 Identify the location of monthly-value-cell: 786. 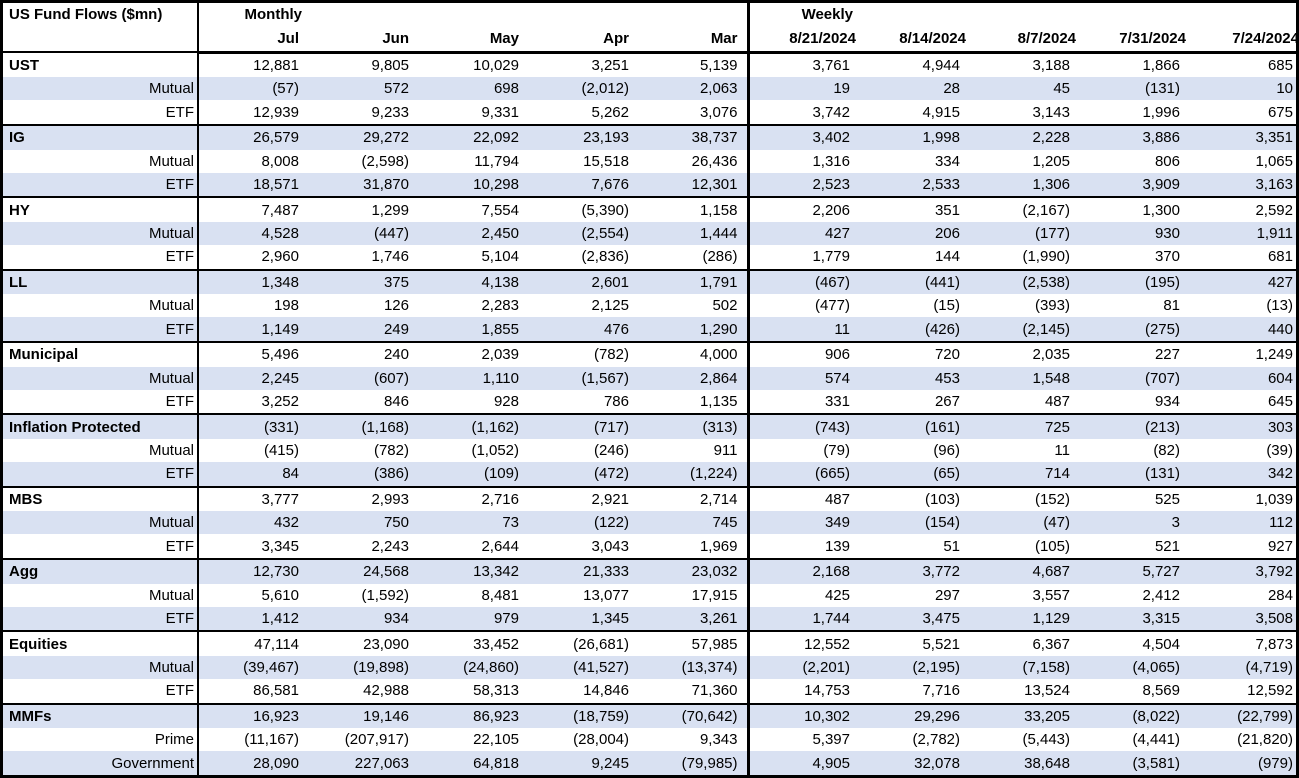
(616, 402).